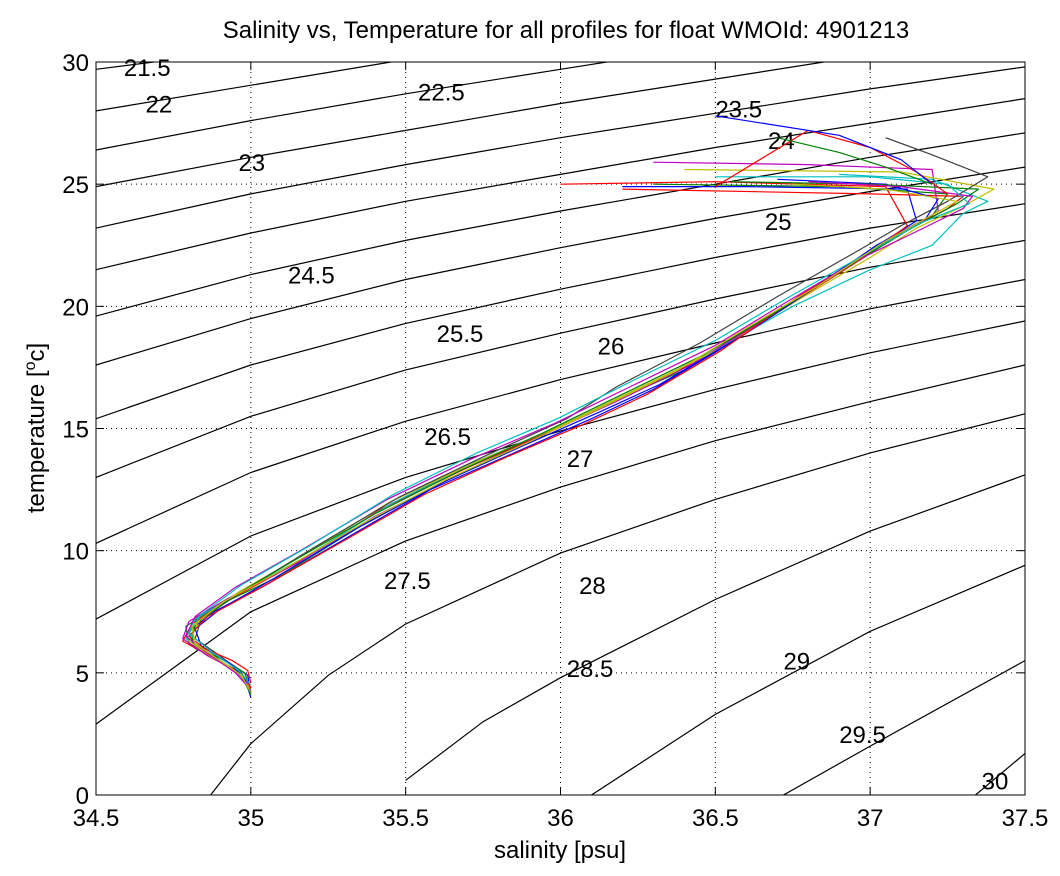  I want to click on x-tick-label: 36.5, so click(715, 818).